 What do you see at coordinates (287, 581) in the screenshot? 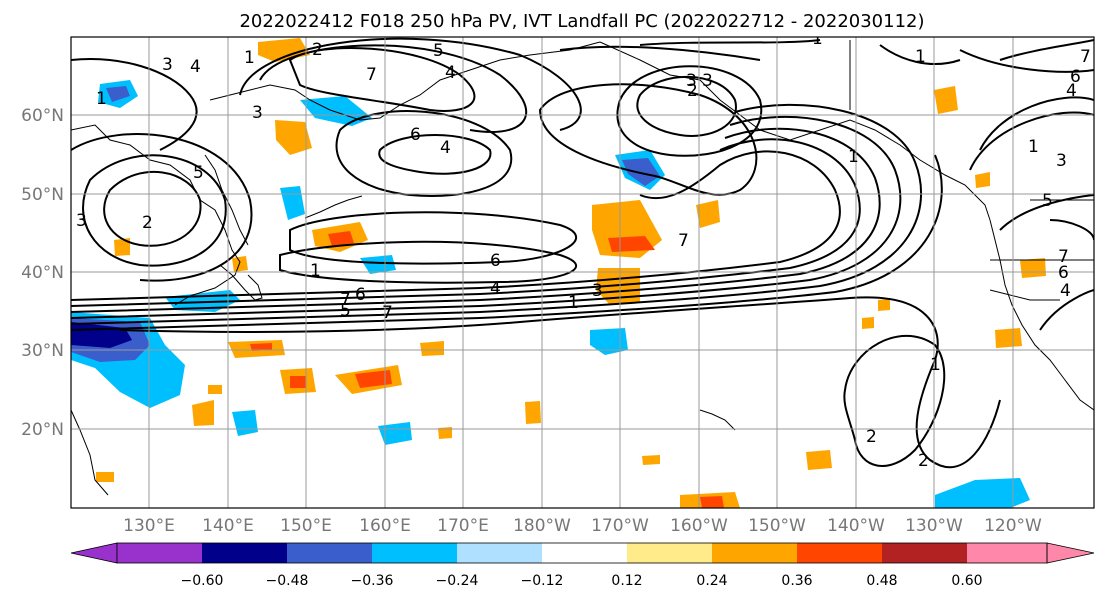
I see `colorbar-tick: −0.48` at bounding box center [287, 581].